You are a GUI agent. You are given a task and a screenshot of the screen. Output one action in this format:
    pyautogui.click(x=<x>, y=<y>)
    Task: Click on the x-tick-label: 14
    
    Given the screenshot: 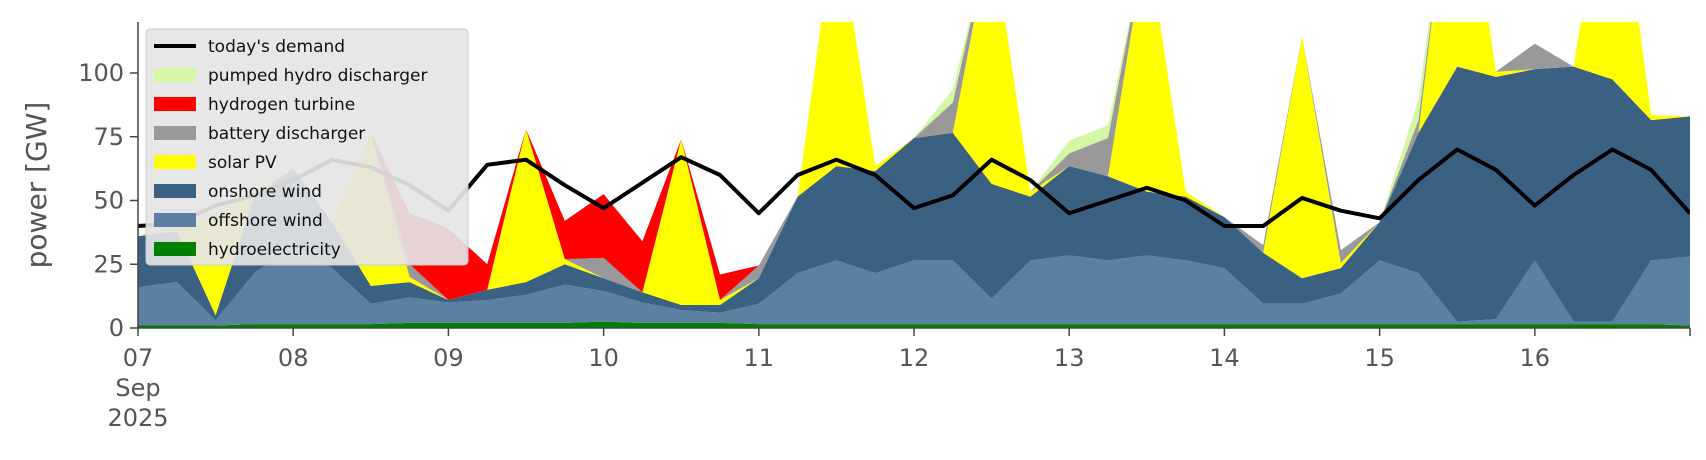 What is the action you would take?
    pyautogui.click(x=1224, y=358)
    